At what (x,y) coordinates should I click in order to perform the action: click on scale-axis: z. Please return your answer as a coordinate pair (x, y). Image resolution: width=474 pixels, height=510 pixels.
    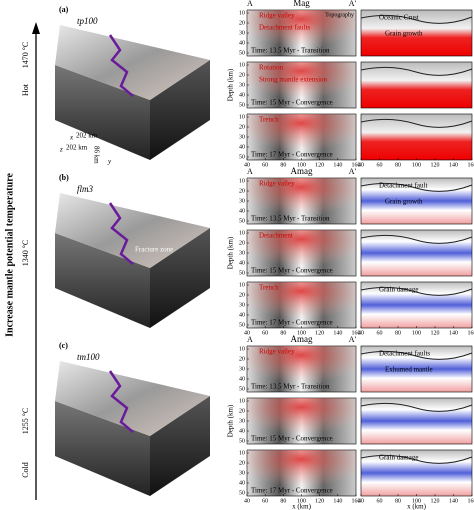
    Looking at the image, I should click on (61, 150).